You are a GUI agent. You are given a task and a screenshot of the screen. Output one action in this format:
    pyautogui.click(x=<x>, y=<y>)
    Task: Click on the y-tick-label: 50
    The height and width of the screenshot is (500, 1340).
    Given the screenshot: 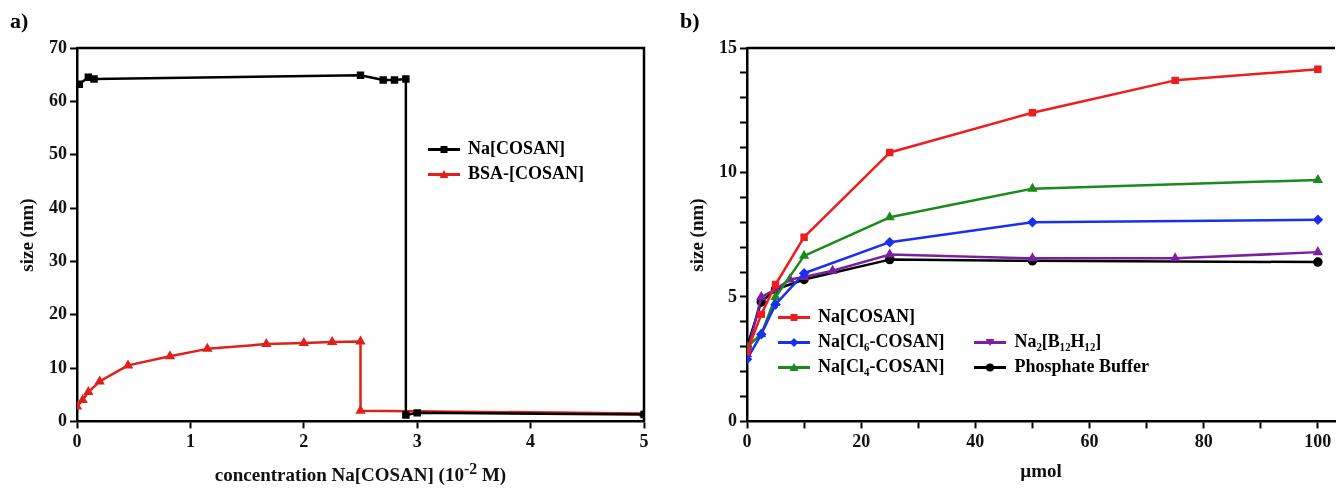 What is the action you would take?
    pyautogui.click(x=58, y=153)
    